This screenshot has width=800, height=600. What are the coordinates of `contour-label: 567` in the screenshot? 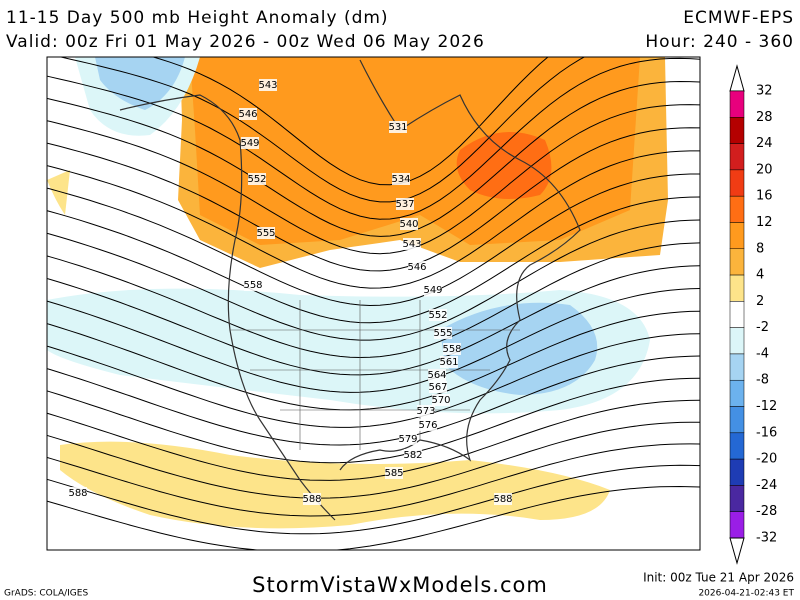 It's located at (437, 387).